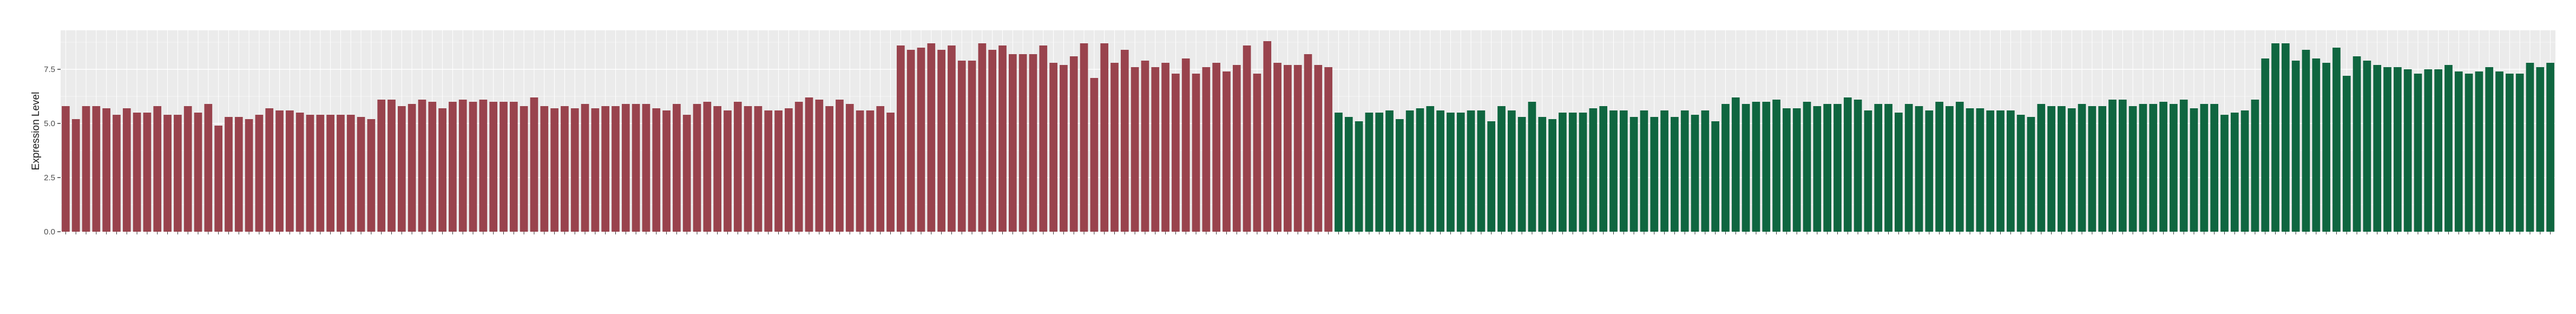  Describe the element at coordinates (49, 69) in the screenshot. I see `y-tick-label: 7.5` at that location.